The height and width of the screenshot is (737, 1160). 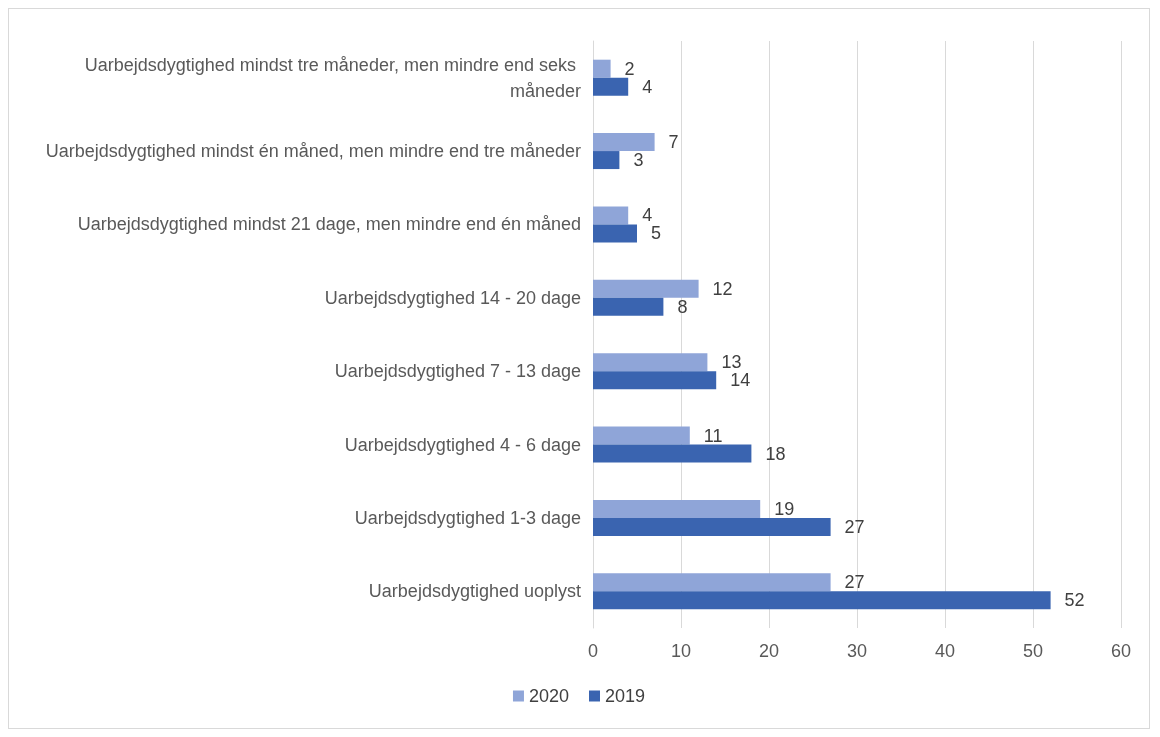 What do you see at coordinates (740, 380) in the screenshot?
I see `data-label: 14` at bounding box center [740, 380].